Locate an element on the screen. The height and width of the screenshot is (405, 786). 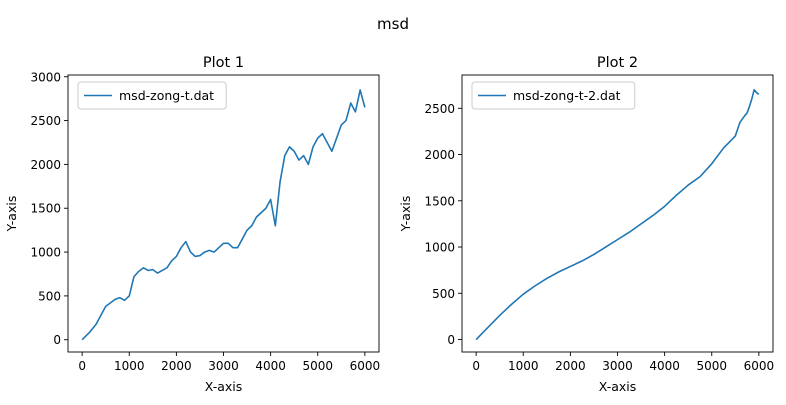
legend-label: msd-zong-t.dat is located at coordinates (166, 95).